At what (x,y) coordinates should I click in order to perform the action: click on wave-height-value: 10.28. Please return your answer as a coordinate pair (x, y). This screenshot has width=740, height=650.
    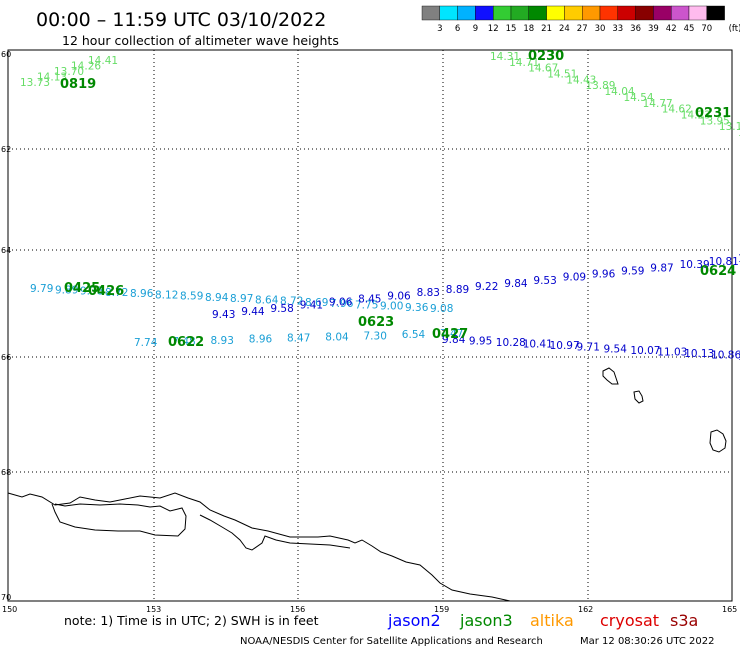
    Looking at the image, I should click on (511, 343).